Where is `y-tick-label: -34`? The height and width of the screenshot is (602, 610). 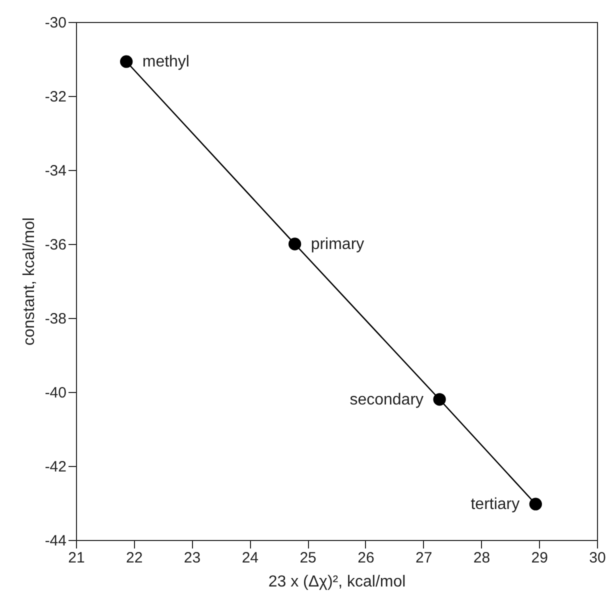
y-tick-label: -34 is located at coordinates (55, 171).